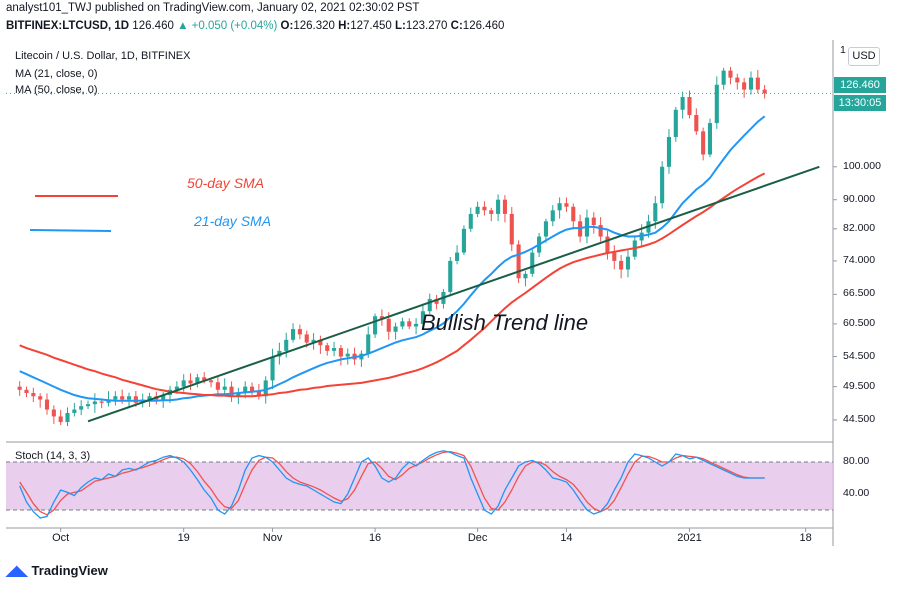 Image resolution: width=900 pixels, height=589 pixels. I want to click on close-value: 126.460, so click(483, 26).